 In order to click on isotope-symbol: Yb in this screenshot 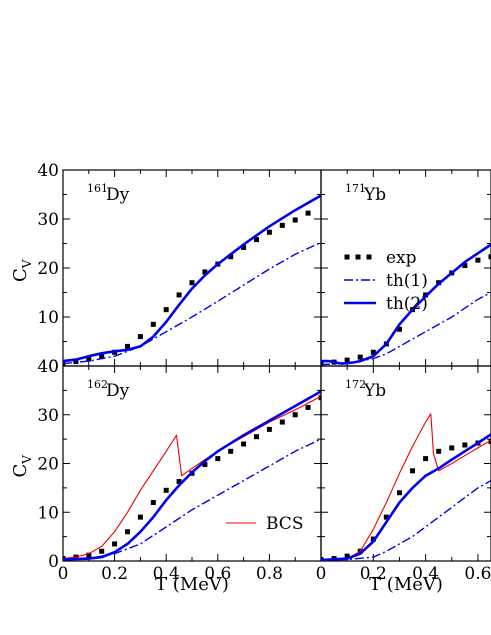, I will do `click(374, 391)`.